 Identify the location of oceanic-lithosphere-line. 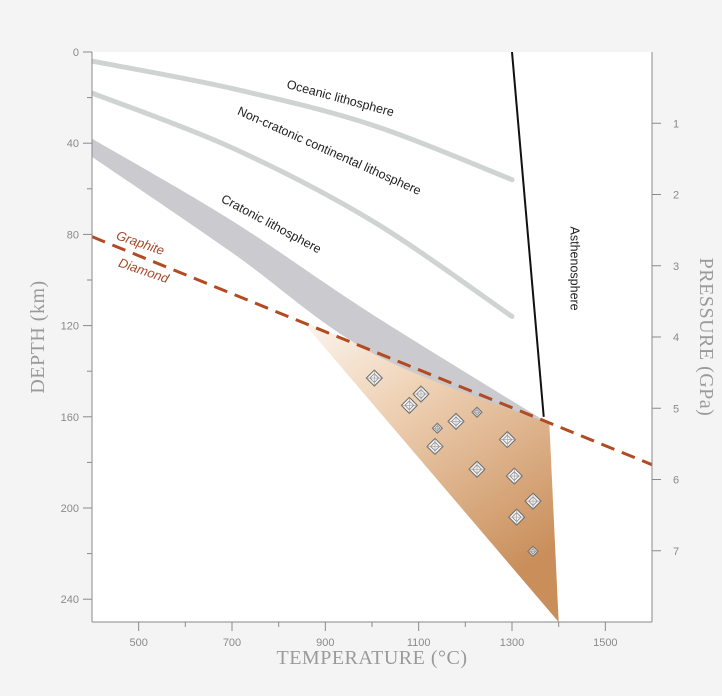
(303, 120).